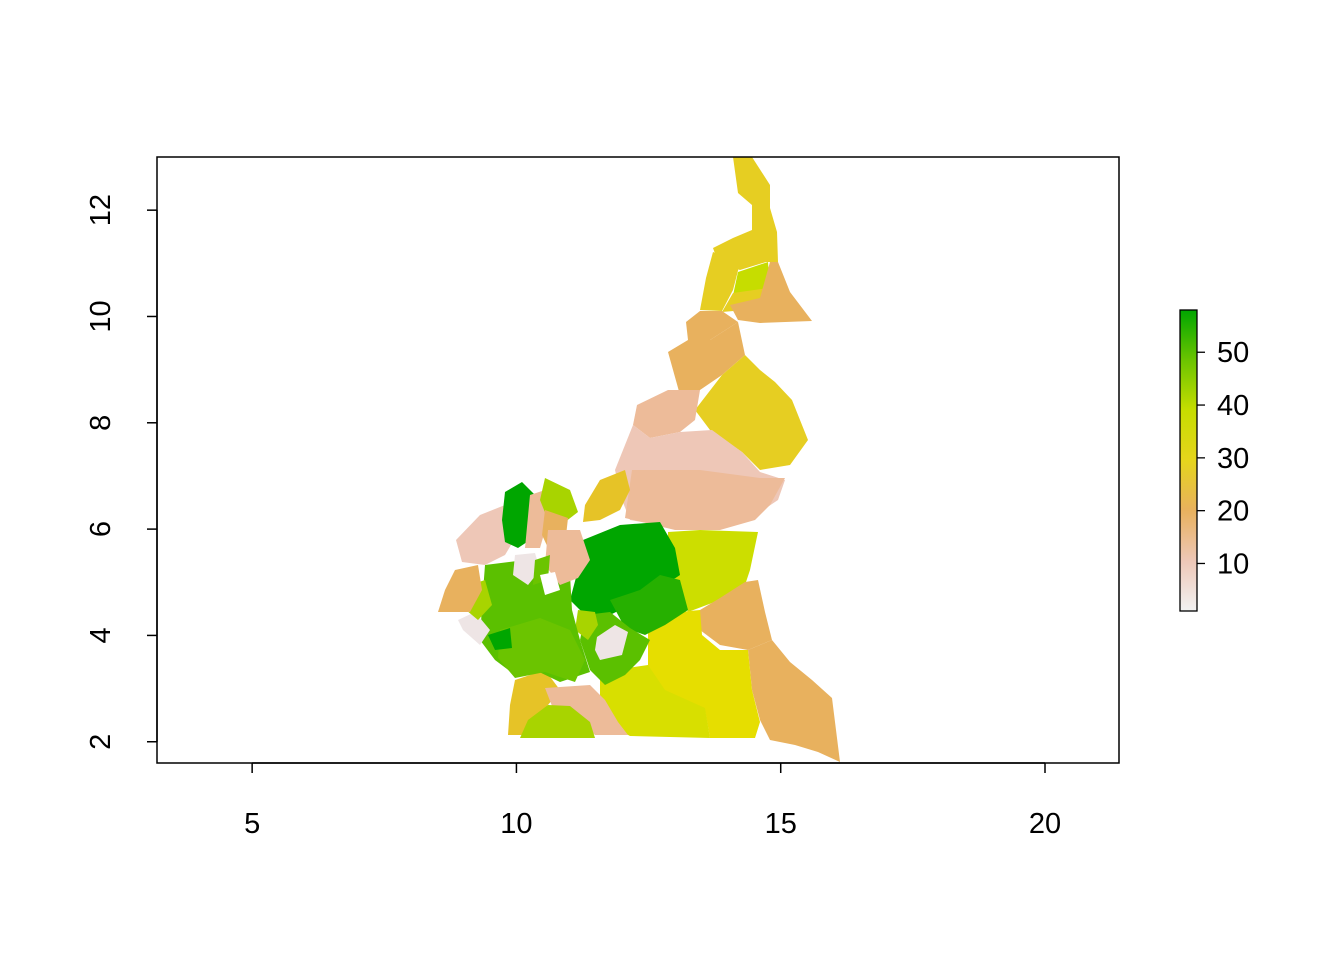 This screenshot has width=1344, height=965. I want to click on region-southwest-a, so click(460, 588).